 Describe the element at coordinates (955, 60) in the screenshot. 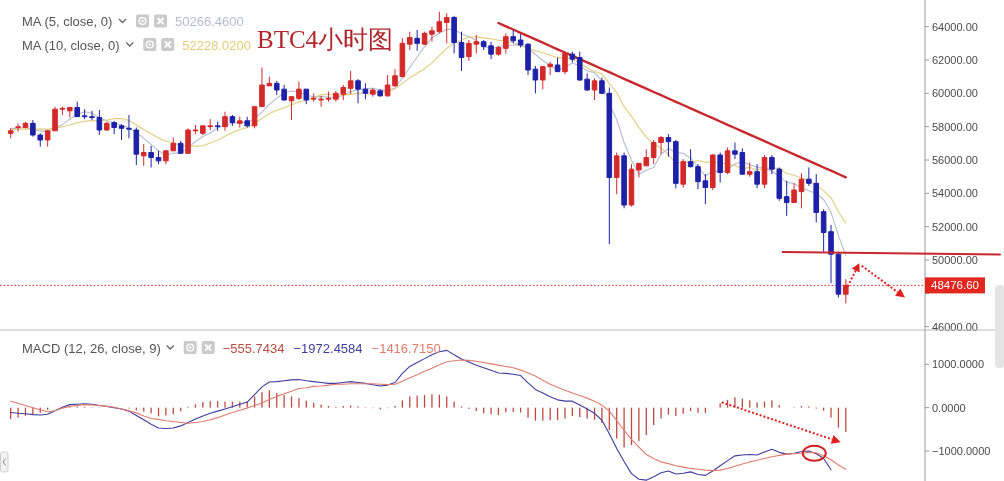

I see `y-tick-label: 62000.00` at that location.